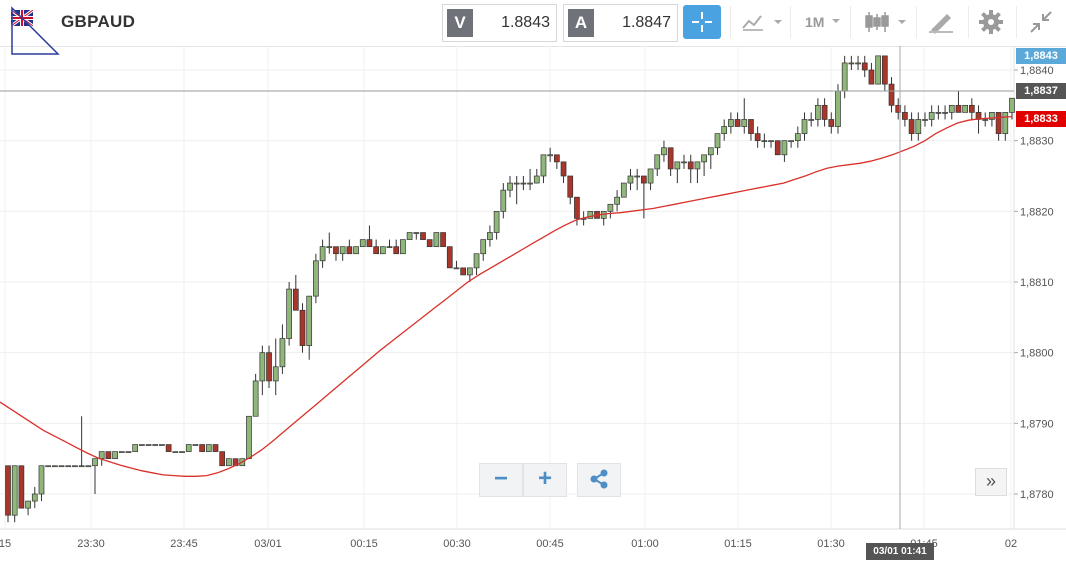 This screenshot has height=566, width=1066. Describe the element at coordinates (815, 22) in the screenshot. I see `timeframe-label: 1M` at that location.